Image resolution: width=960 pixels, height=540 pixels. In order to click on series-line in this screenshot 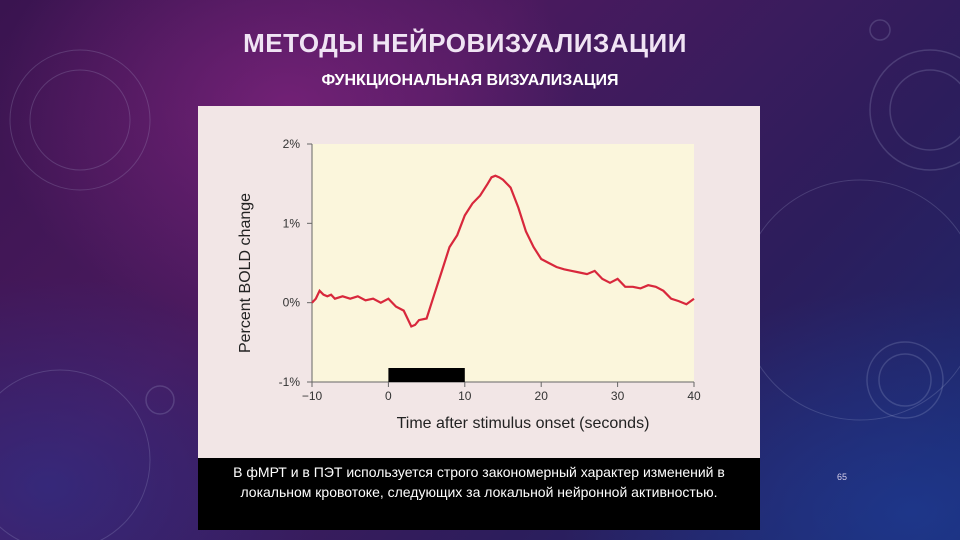, I will do `click(503, 251)`.